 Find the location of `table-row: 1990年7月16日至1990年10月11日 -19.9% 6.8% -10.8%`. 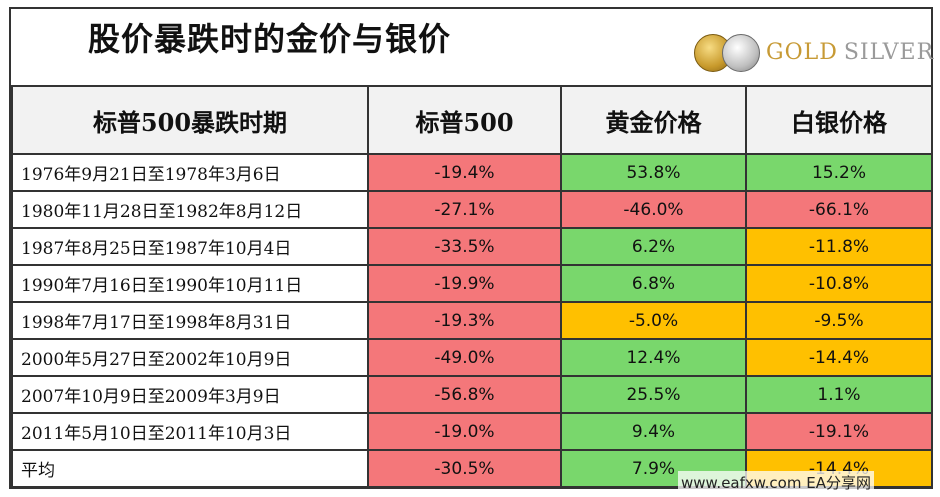

table-row: 1990年7月16日至1990年10月11日 -19.9% 6.8% -10.8% is located at coordinates (472, 283).